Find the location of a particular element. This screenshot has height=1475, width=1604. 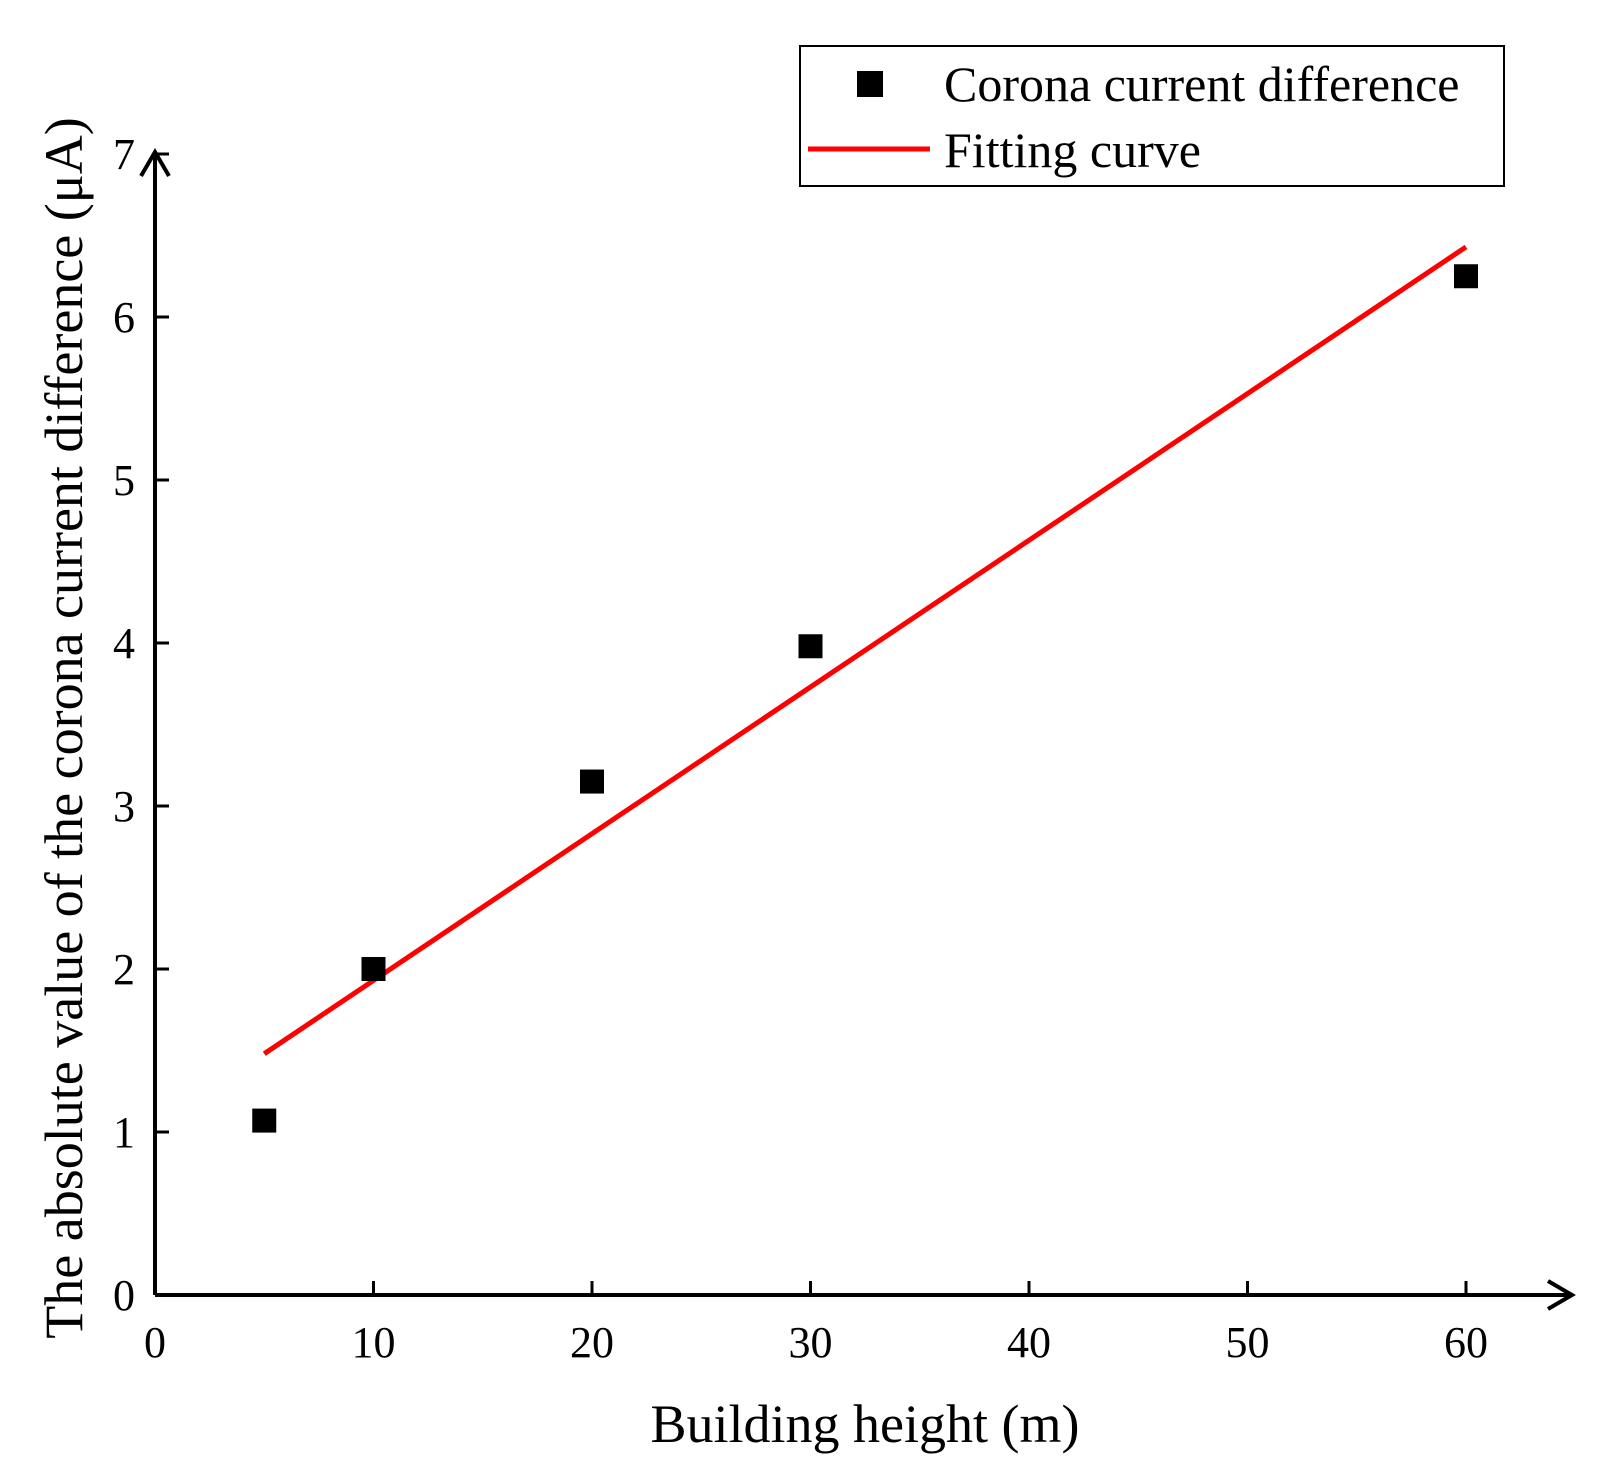

y-tick-label: 0 is located at coordinates (124, 1295).